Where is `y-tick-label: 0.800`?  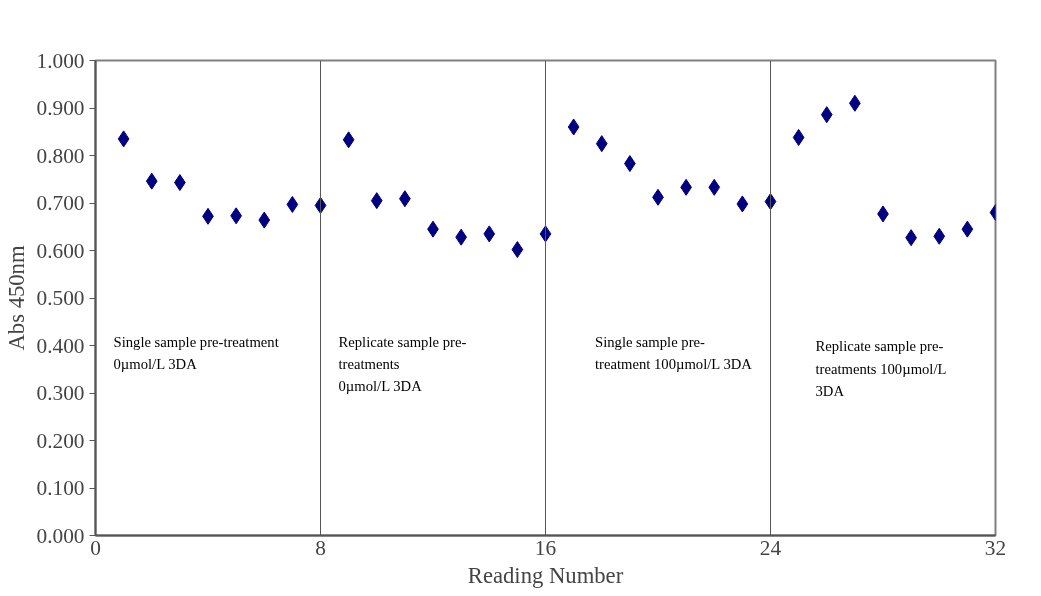
y-tick-label: 0.800 is located at coordinates (60, 155).